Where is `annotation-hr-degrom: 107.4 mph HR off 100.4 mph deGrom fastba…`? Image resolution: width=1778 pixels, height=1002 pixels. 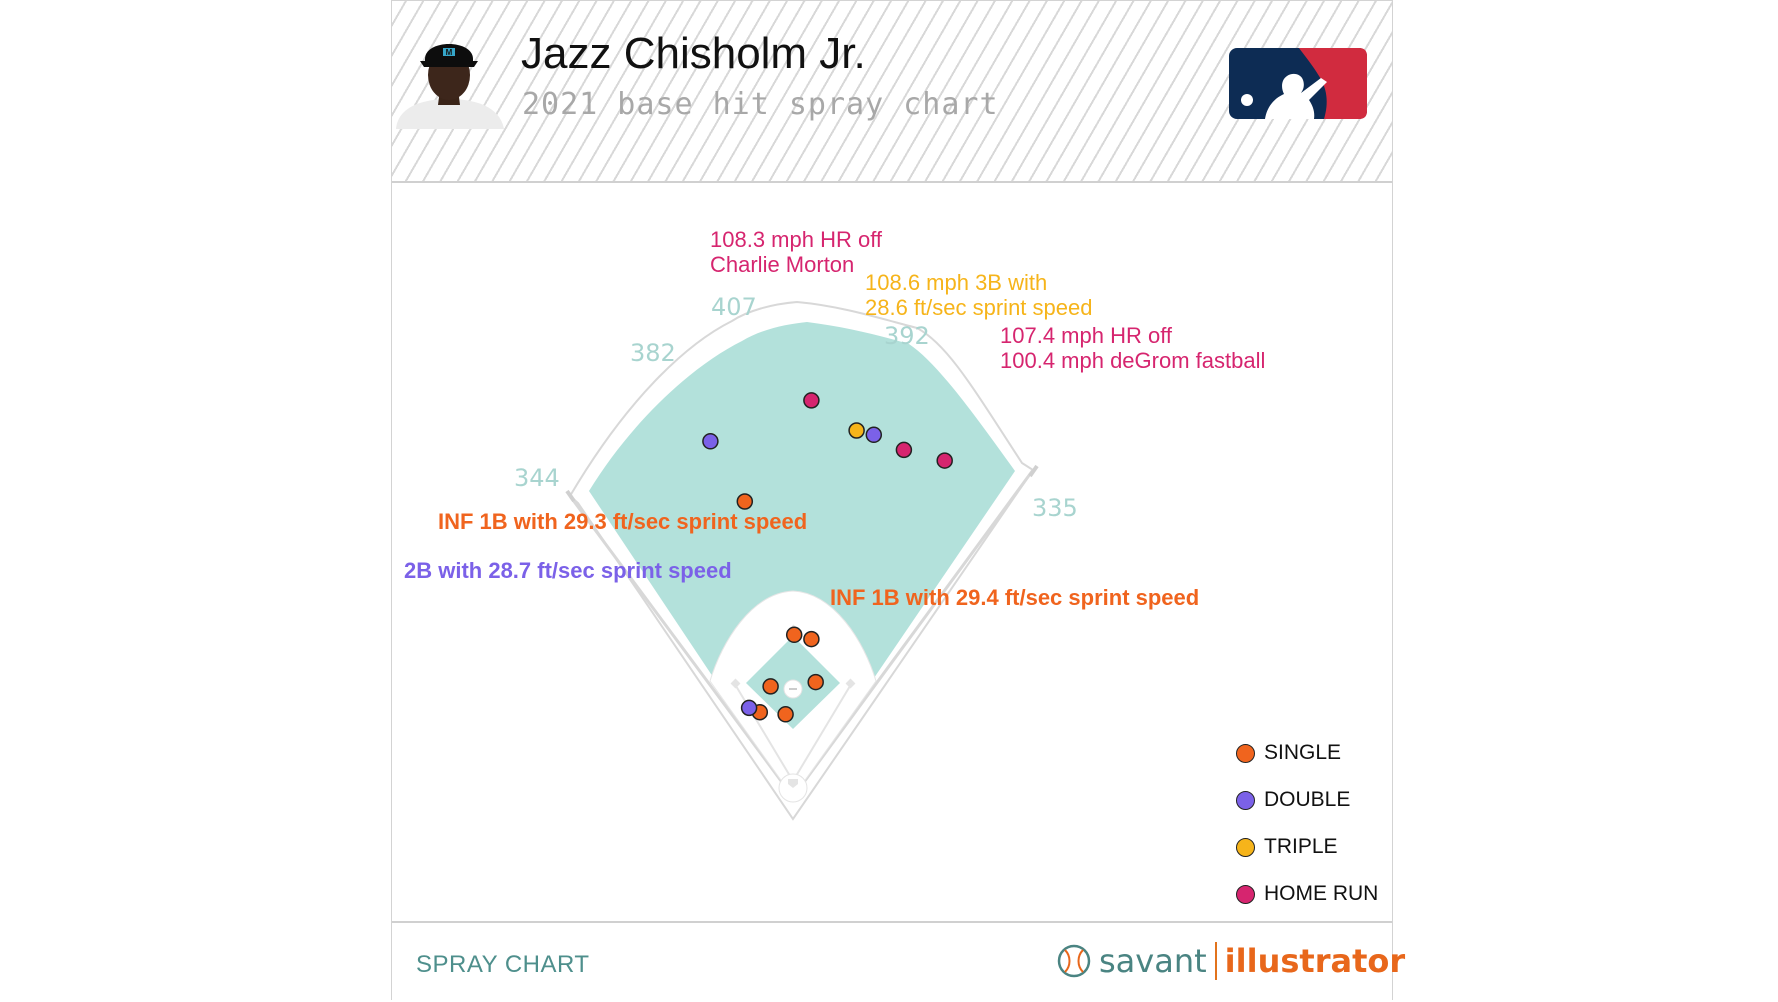
annotation-hr-degrom: 107.4 mph HR off 100.4 mph deGrom fastba… is located at coordinates (1132, 348).